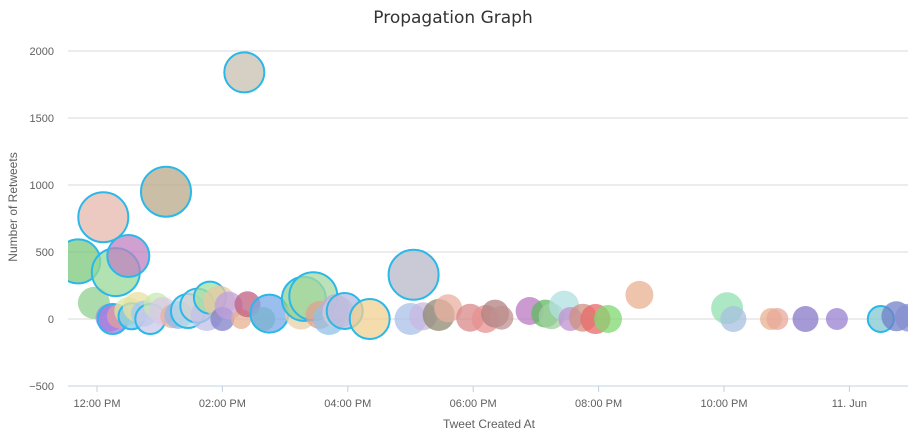  What do you see at coordinates (45, 253) in the screenshot?
I see `y-tick-label: 500` at bounding box center [45, 253].